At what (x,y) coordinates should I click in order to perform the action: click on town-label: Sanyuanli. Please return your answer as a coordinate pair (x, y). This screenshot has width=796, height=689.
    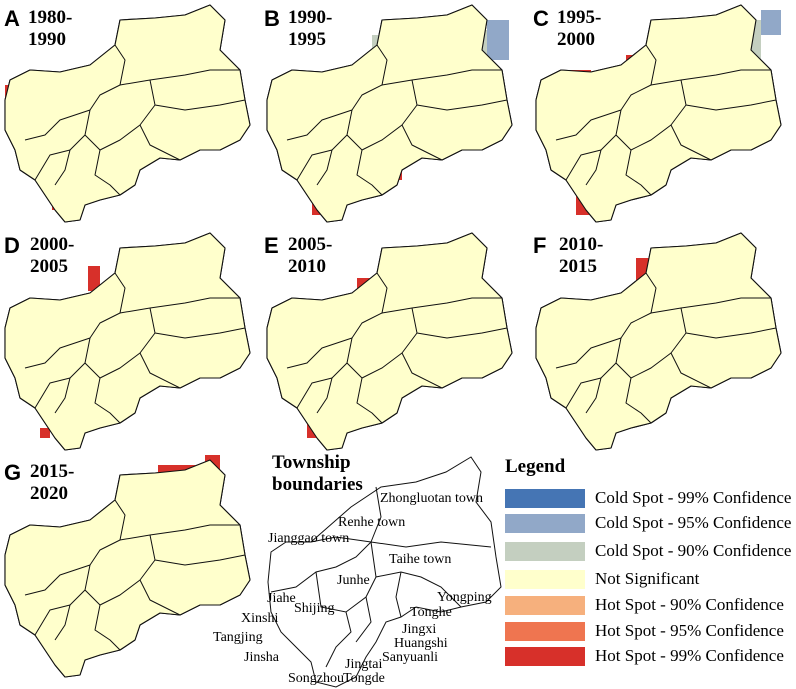
    Looking at the image, I should click on (410, 657).